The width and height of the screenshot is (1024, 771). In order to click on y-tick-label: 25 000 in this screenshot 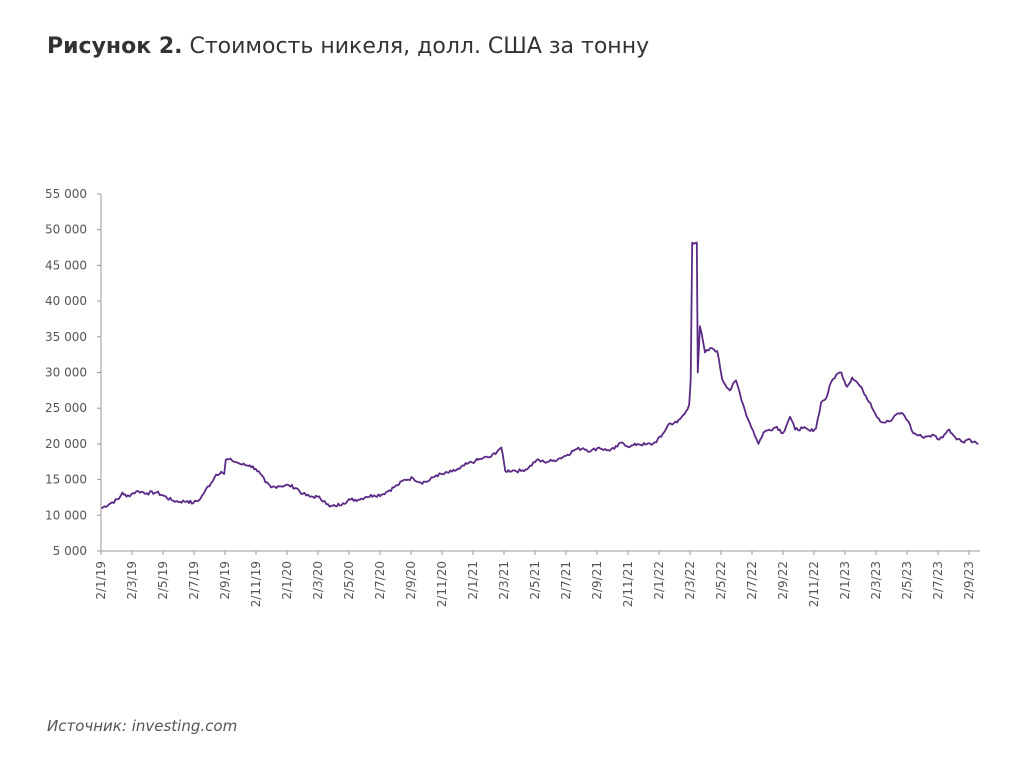, I will do `click(66, 408)`.